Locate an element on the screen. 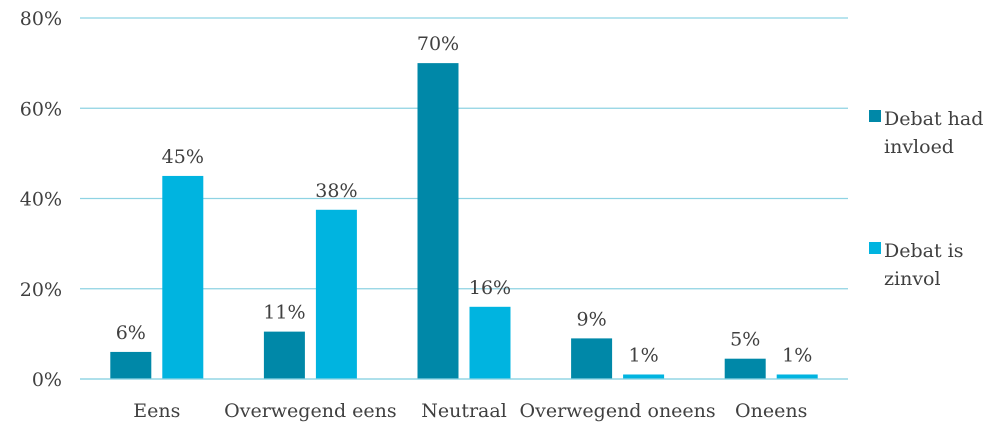 The image size is (1002, 425). data-label: 11% is located at coordinates (284, 313).